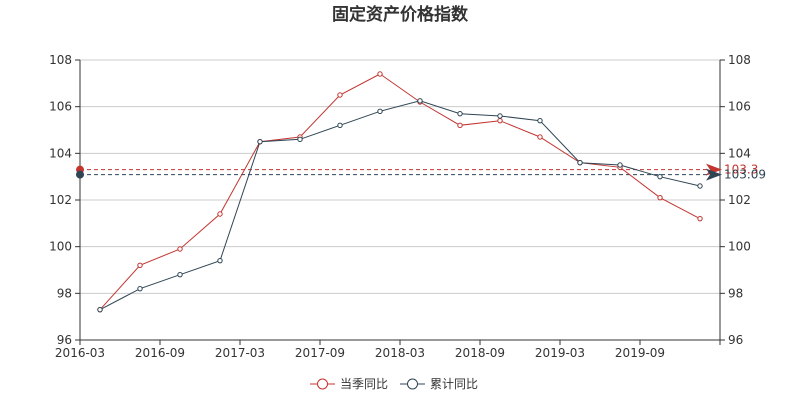 Image resolution: width=800 pixels, height=404 pixels. I want to click on x-tick-label: 2016-09, so click(160, 353).